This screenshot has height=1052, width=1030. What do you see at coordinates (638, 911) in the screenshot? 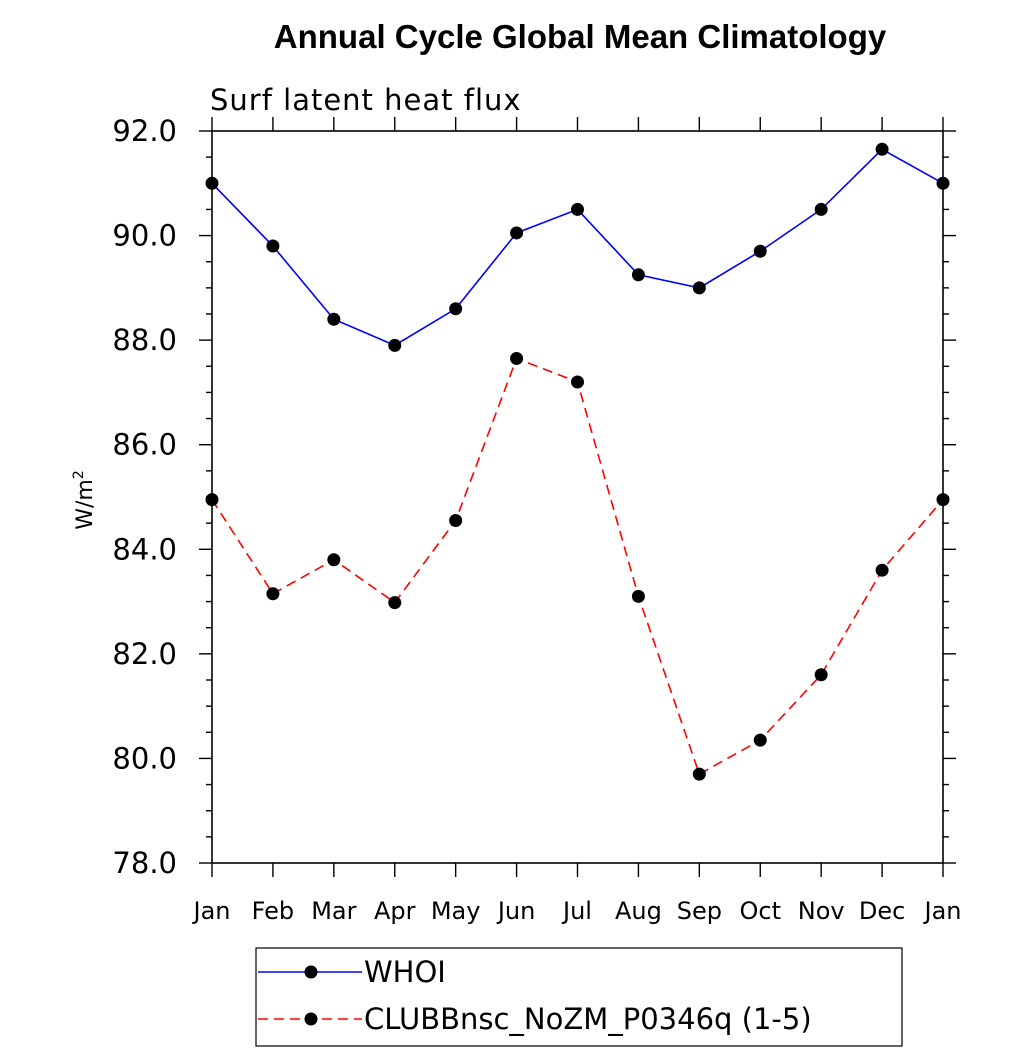
I see `x-tick-label: Aug` at bounding box center [638, 911].